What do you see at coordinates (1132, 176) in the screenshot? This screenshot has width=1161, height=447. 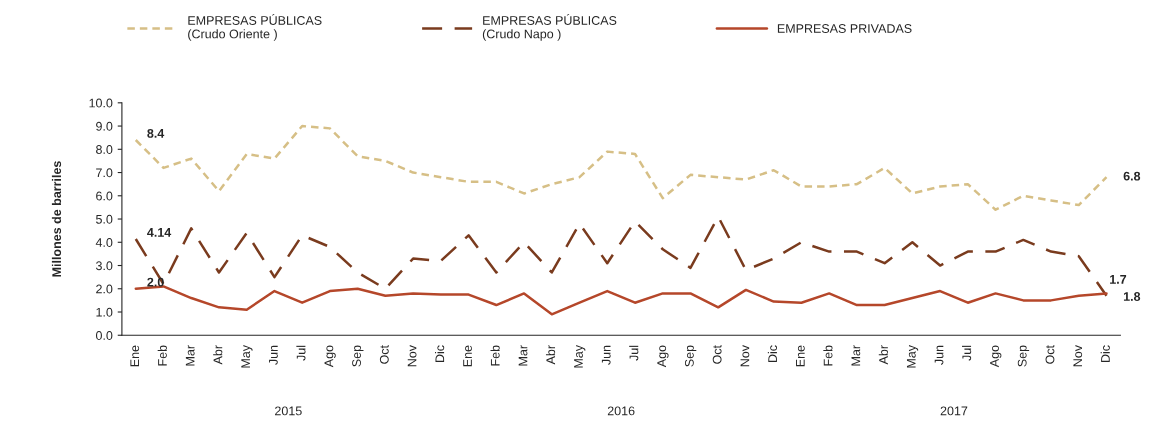 I see `data-label: 6.8` at bounding box center [1132, 176].